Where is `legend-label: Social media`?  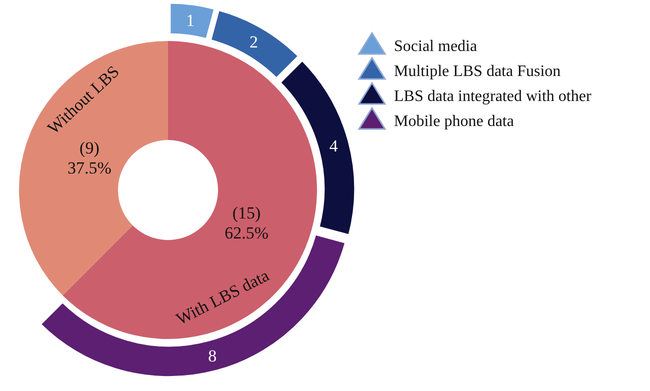
legend-label: Social media is located at coordinates (436, 46).